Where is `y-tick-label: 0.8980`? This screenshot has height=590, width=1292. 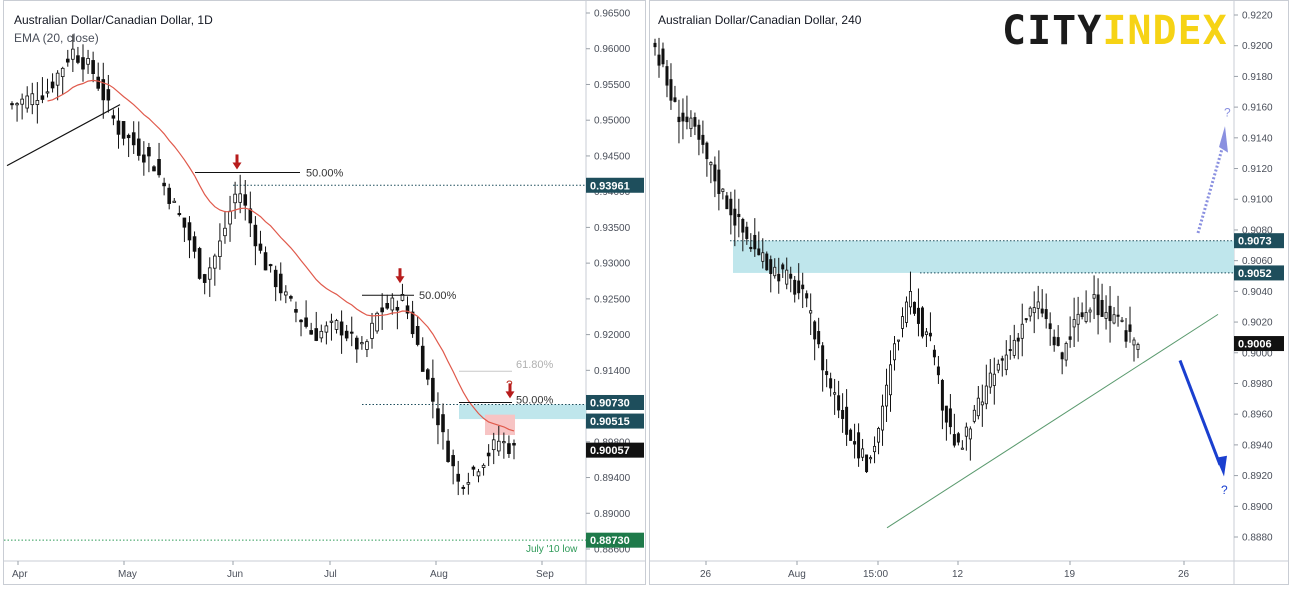
y-tick-label: 0.8980 is located at coordinates (1257, 384).